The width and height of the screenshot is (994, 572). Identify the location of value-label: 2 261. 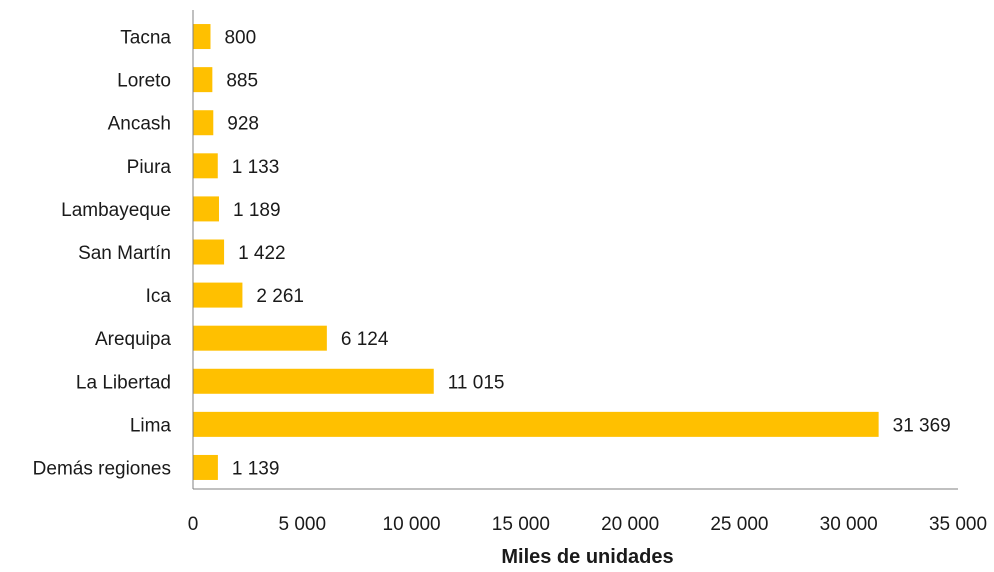
(280, 296).